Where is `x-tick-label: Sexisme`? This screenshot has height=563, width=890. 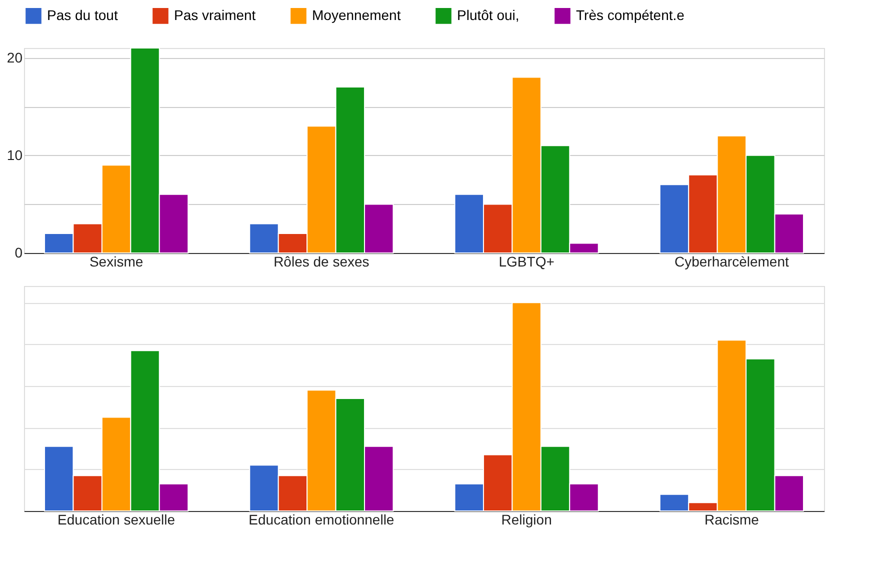 x-tick-label: Sexisme is located at coordinates (116, 262).